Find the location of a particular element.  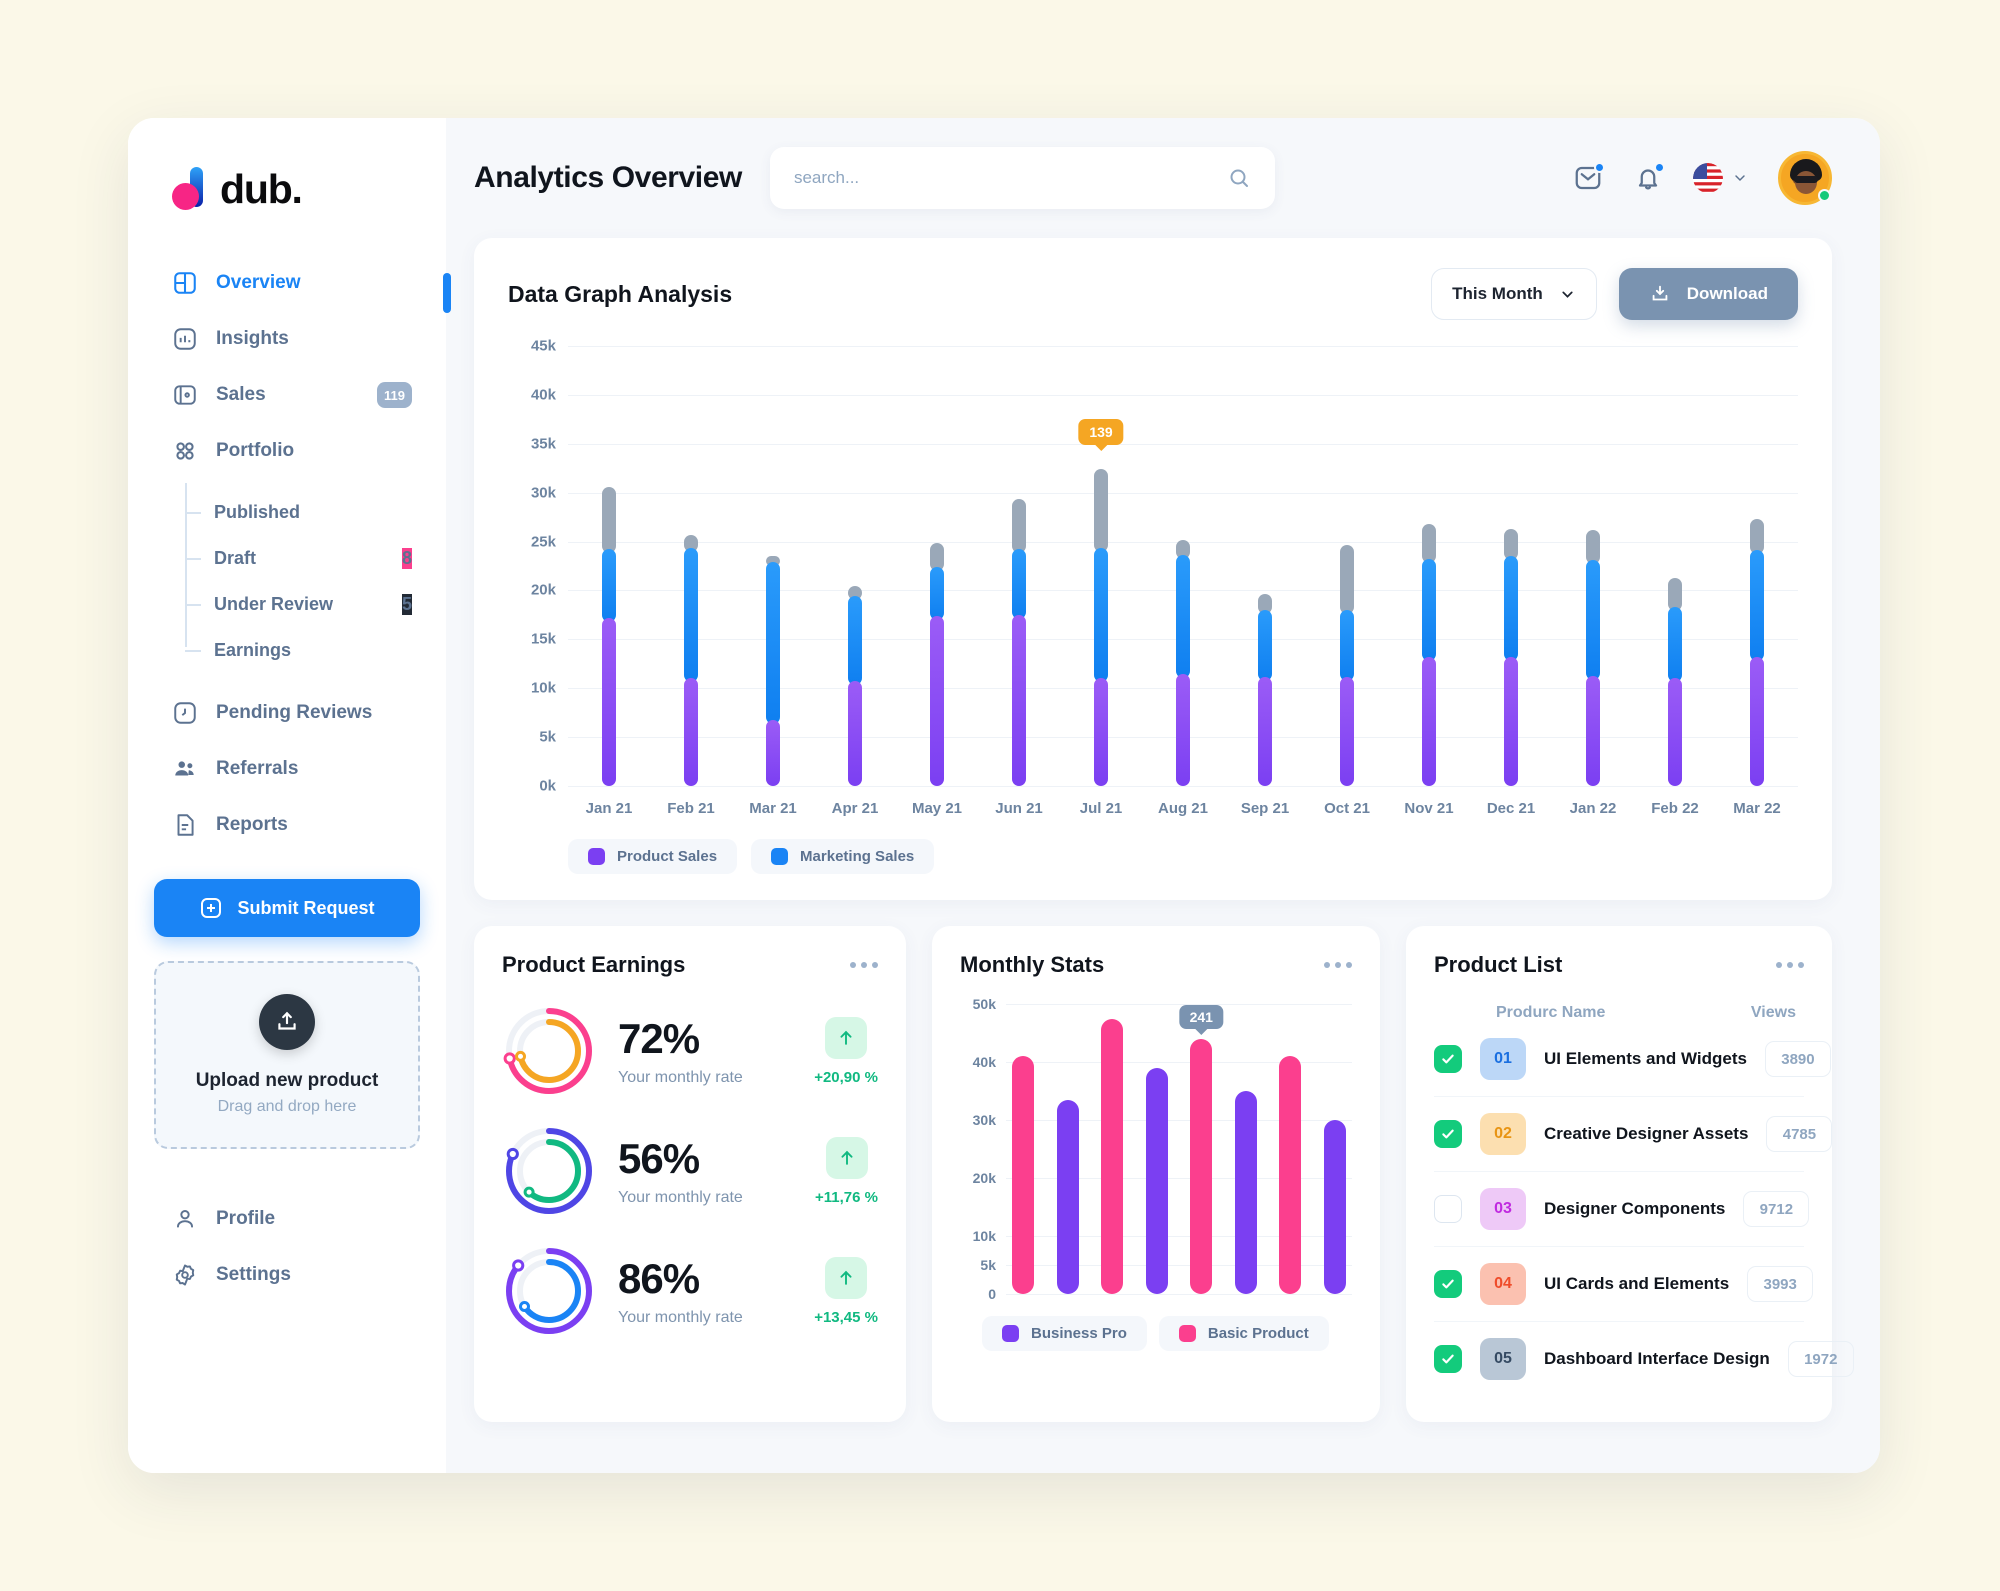

legend-item: Product Sales is located at coordinates (653, 856).